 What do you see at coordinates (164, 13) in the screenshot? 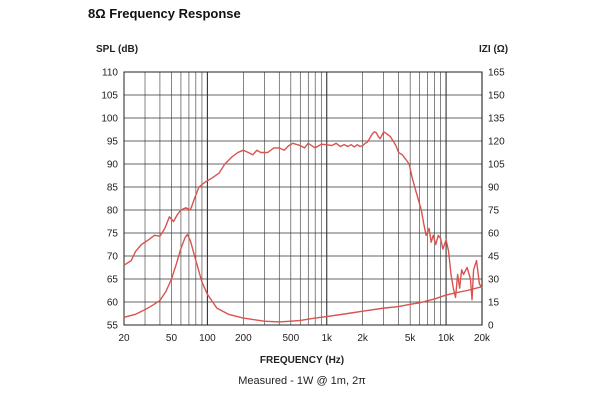
I see `page-title: 8Ω Frequency Response` at bounding box center [164, 13].